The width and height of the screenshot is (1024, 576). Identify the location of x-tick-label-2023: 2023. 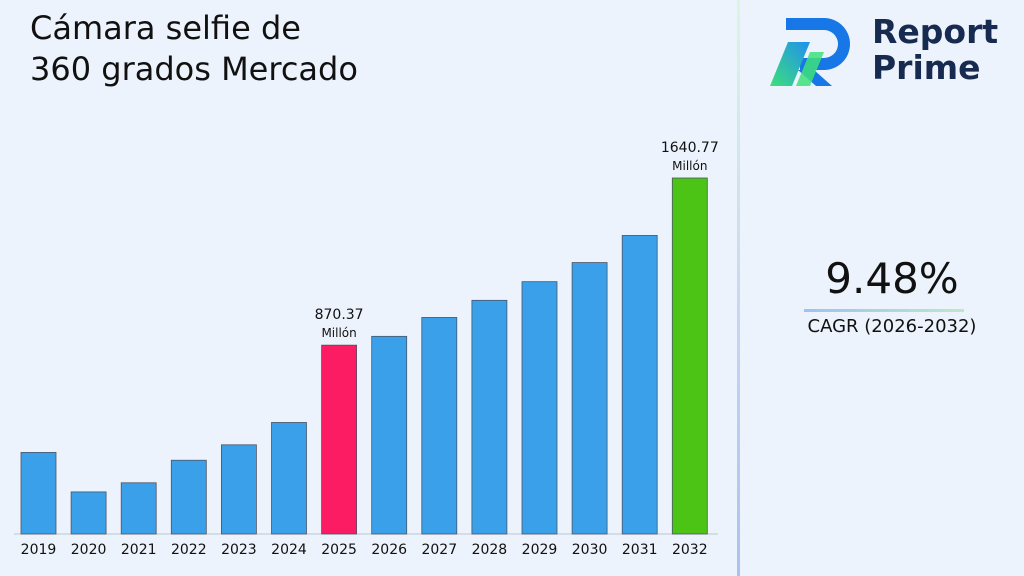
(239, 550).